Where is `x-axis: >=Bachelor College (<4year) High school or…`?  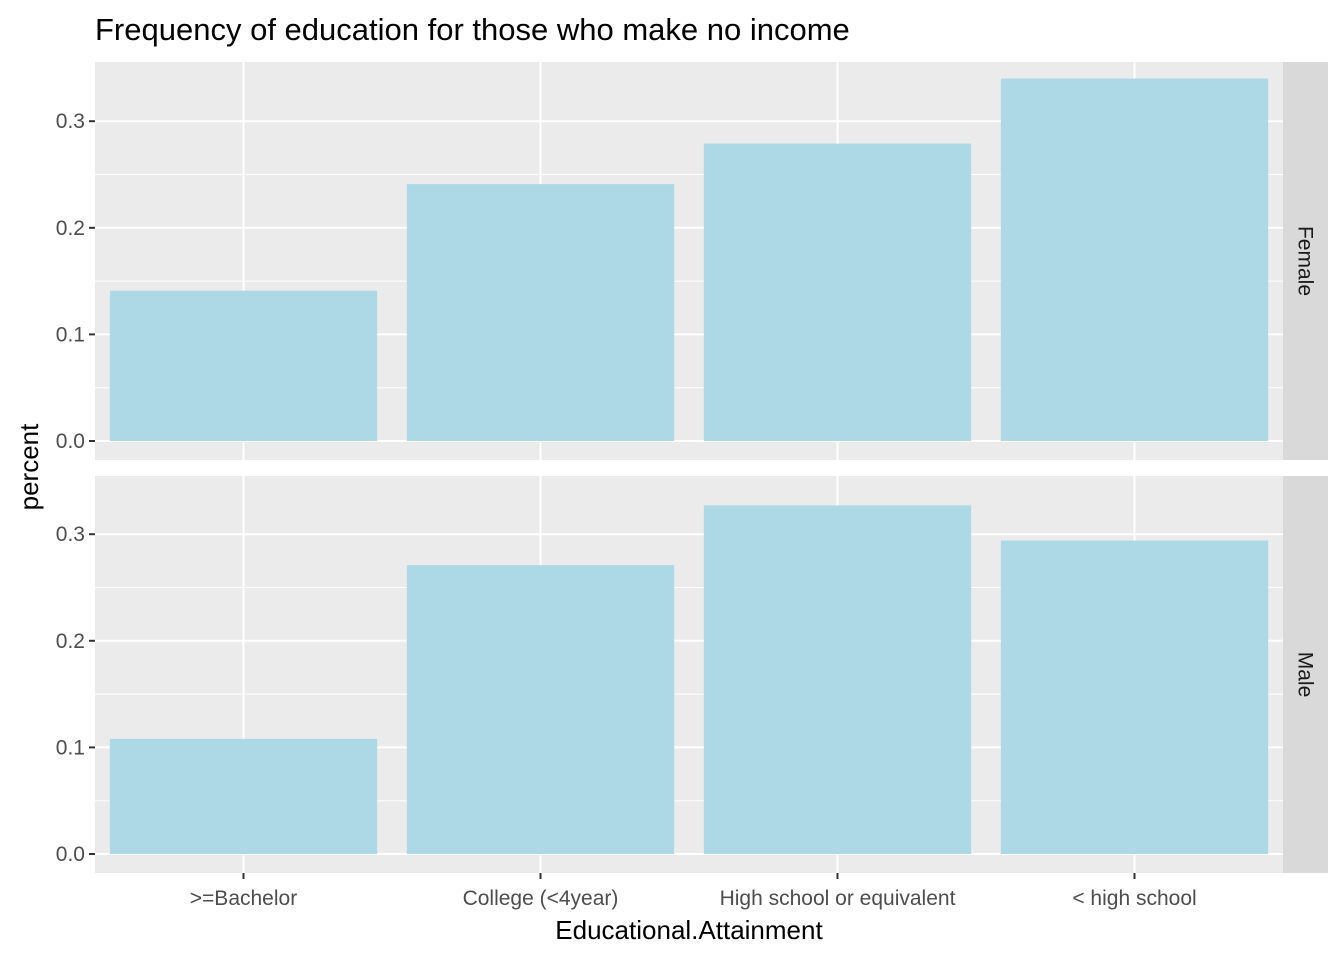 x-axis: >=Bachelor College (<4year) High school or… is located at coordinates (693, 891).